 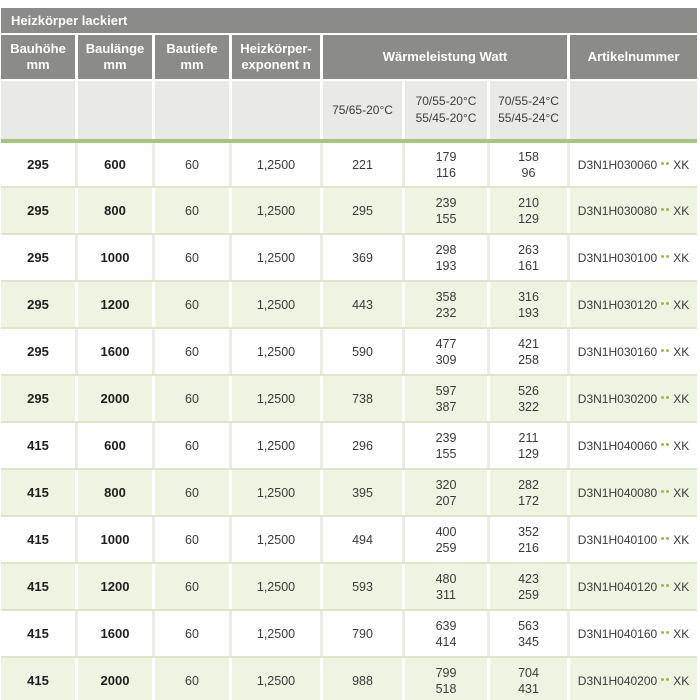 I want to click on cell-artikel: D3N1H040120 XK, so click(x=633, y=586).